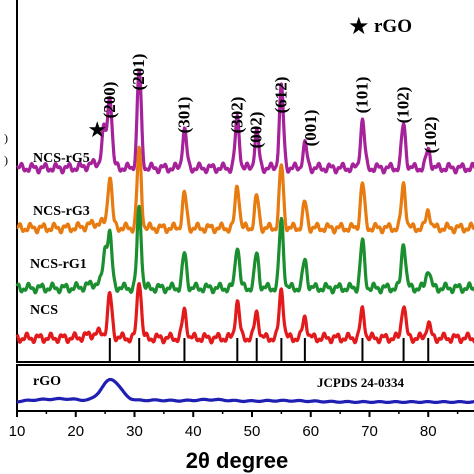 Image resolution: width=474 pixels, height=474 pixels. What do you see at coordinates (61, 158) in the screenshot?
I see `series-label-ncs-rg5: NCS-rG5` at bounding box center [61, 158].